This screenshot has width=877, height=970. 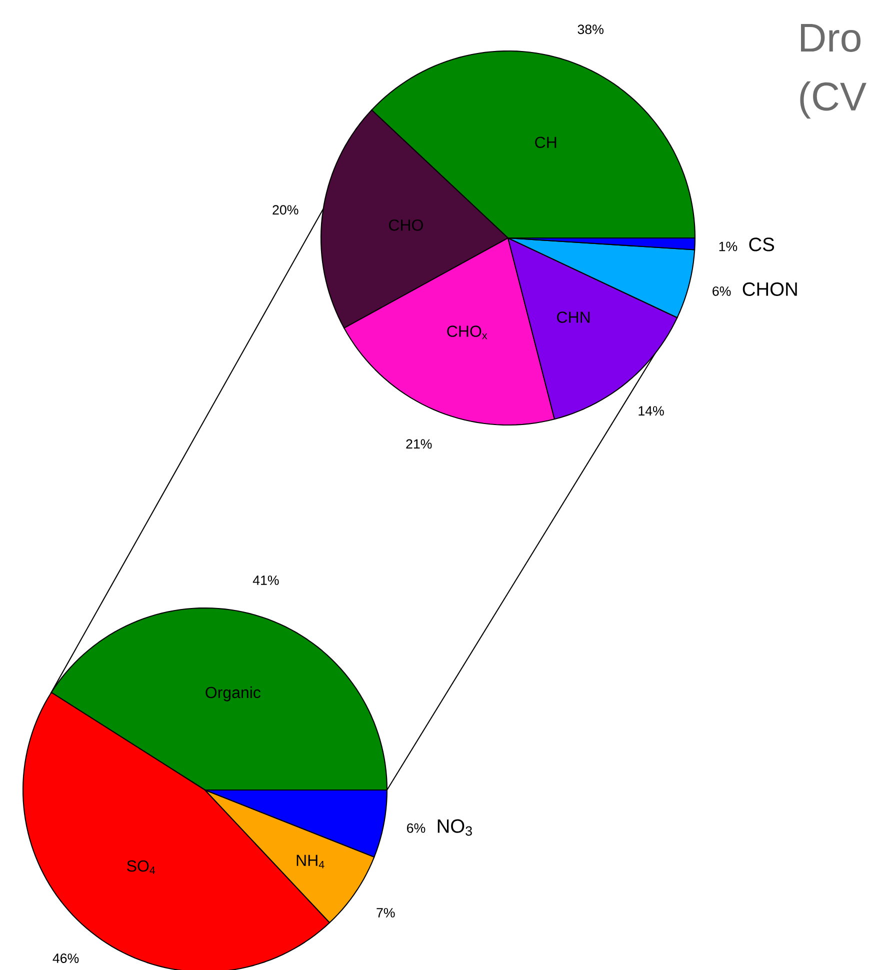 What do you see at coordinates (405, 225) in the screenshot?
I see `slice-label: CHO` at bounding box center [405, 225].